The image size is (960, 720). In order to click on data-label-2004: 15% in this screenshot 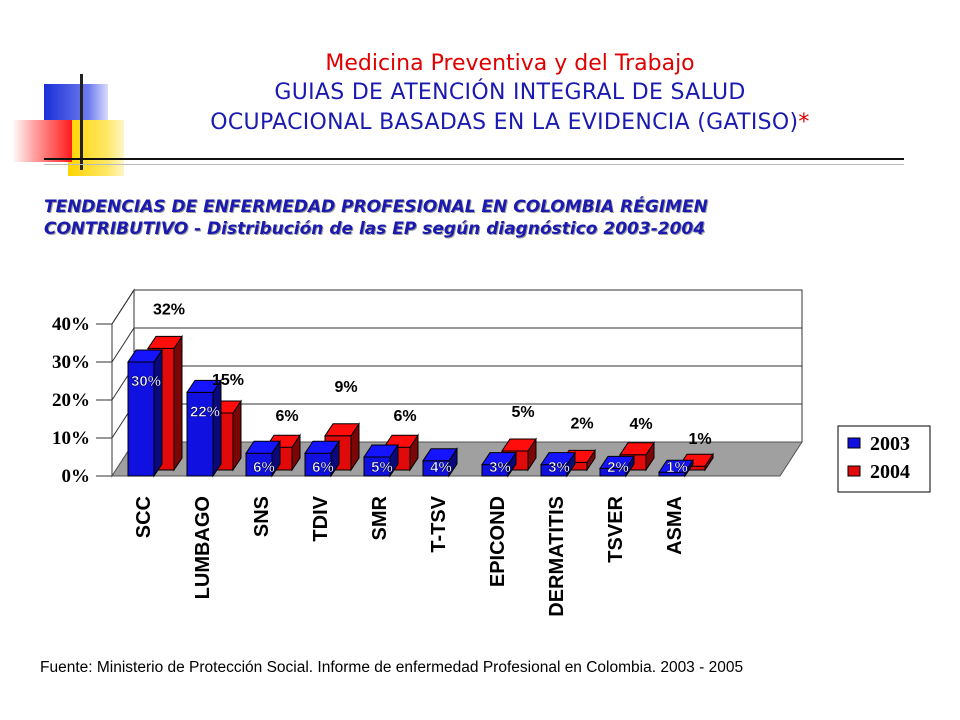, I will do `click(228, 380)`.